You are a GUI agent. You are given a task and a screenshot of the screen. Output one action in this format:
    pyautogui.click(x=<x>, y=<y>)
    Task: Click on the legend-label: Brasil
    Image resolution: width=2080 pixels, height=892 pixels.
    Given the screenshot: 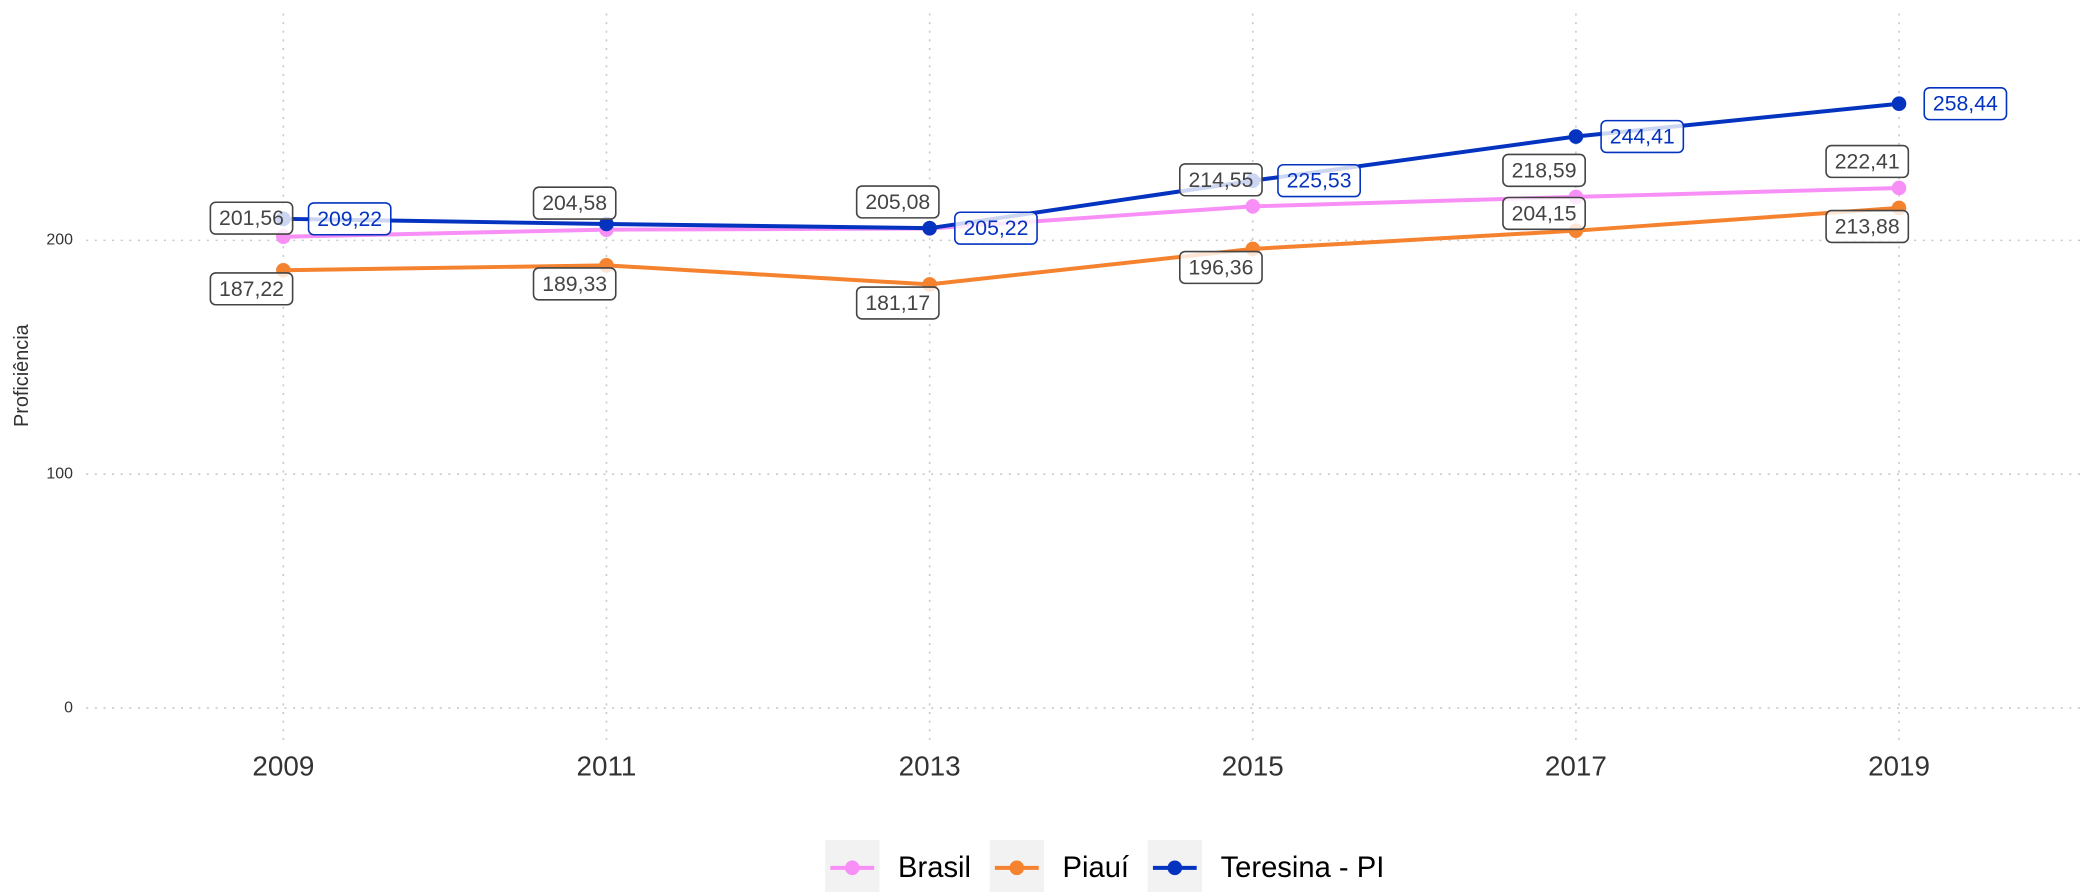 What is the action you would take?
    pyautogui.click(x=934, y=868)
    